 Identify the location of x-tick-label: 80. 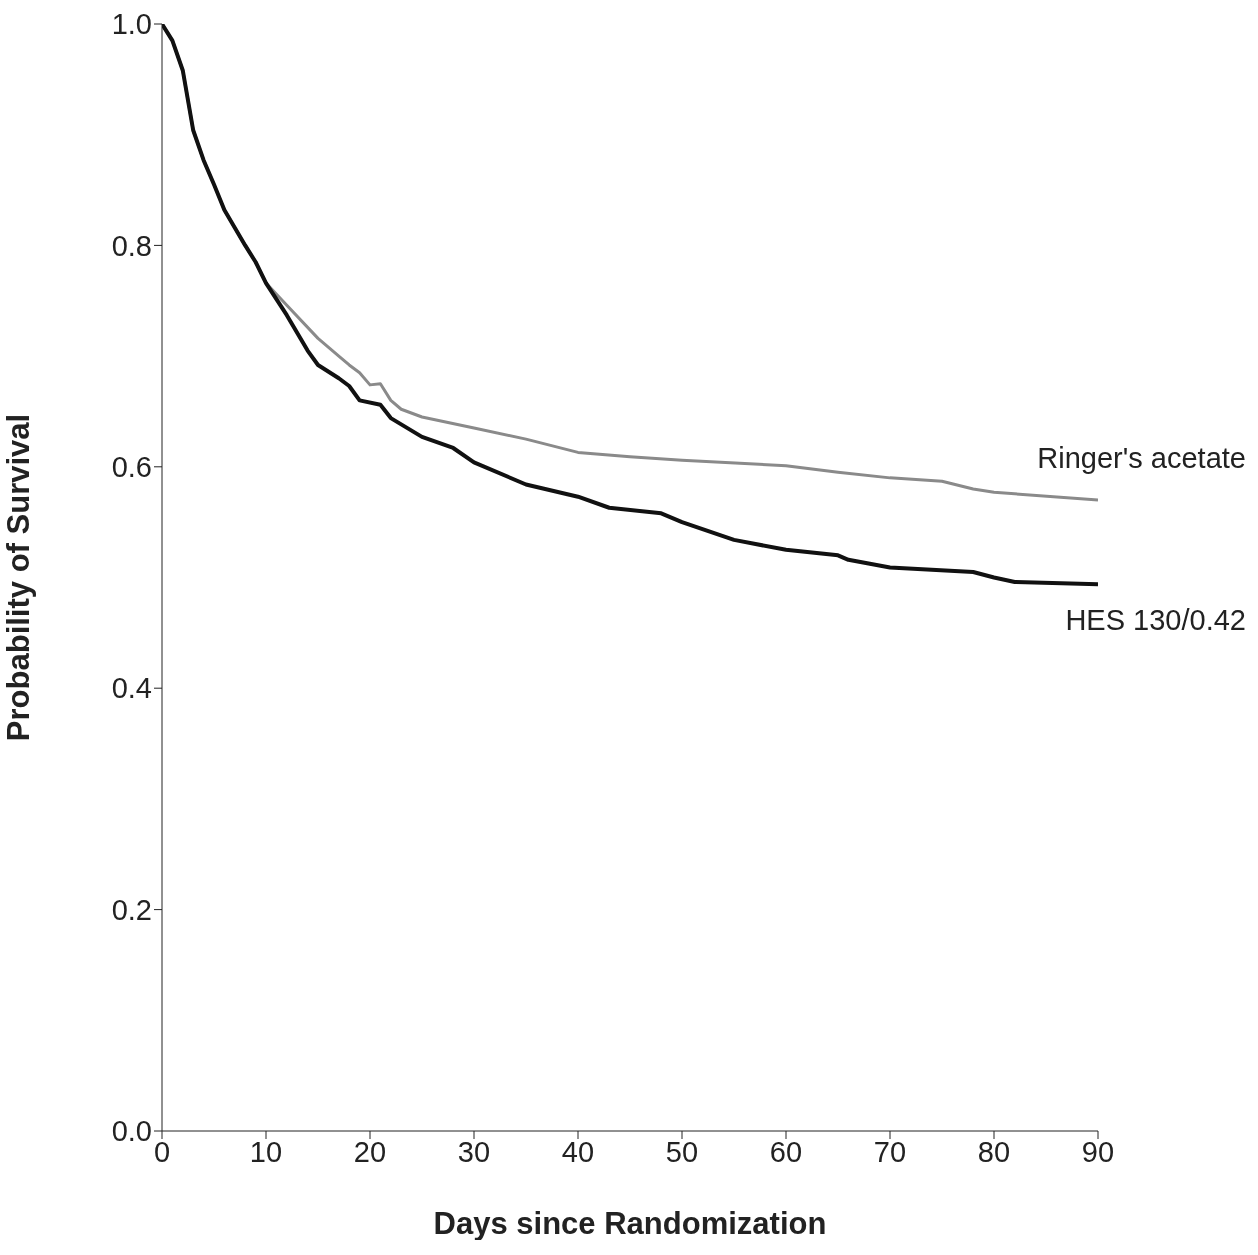
(994, 1151).